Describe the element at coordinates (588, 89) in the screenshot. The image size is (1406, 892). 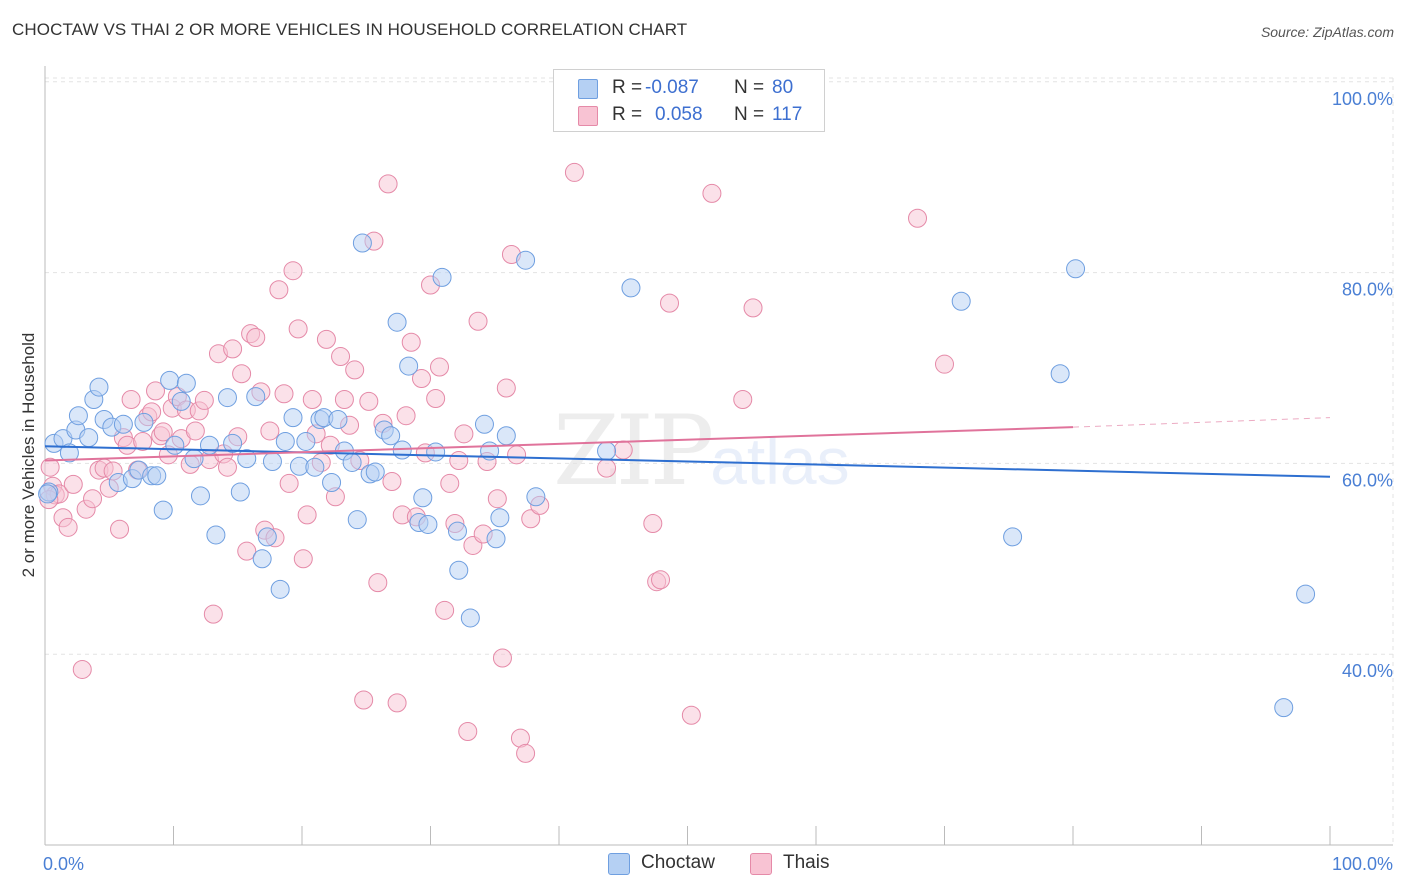
I see `choctaw-swatch` at that location.